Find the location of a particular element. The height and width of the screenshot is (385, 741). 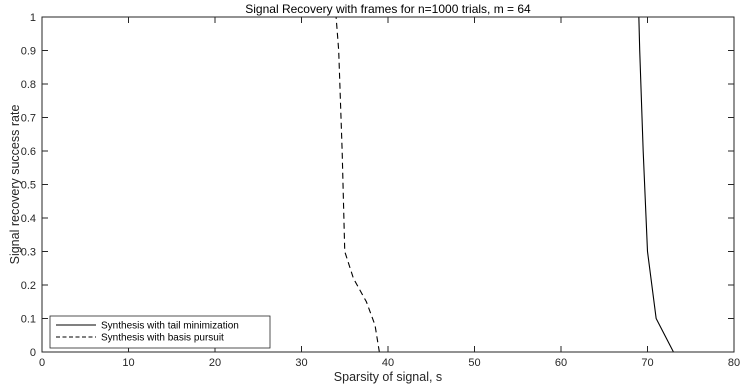

legend-label-basis-pursuit: Synthesis with basis pursuit is located at coordinates (162, 338).